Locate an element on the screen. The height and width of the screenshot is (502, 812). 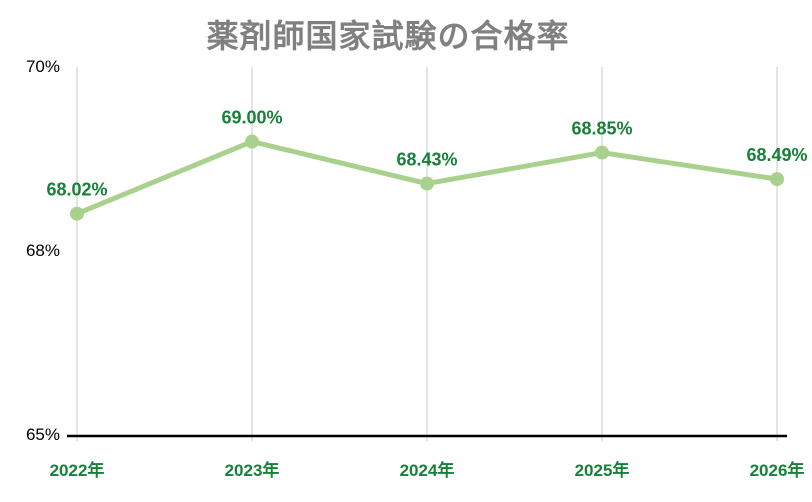
y-axis-tick-label: 70% is located at coordinates (43, 66).